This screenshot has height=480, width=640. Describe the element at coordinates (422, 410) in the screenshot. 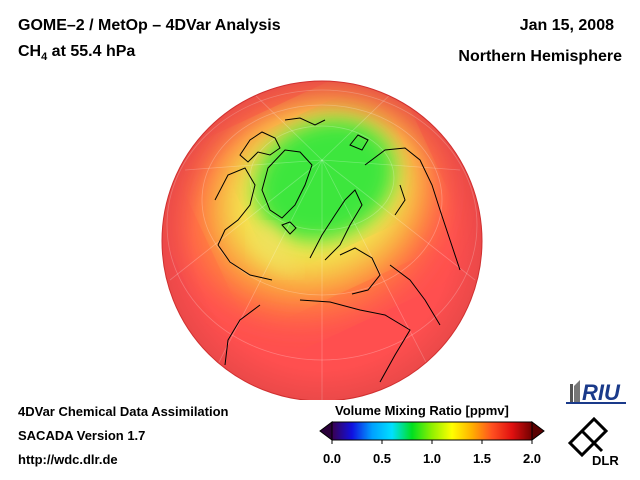

I see `colorbar-title: Volume Mixing Ratio [ppmv]` at that location.